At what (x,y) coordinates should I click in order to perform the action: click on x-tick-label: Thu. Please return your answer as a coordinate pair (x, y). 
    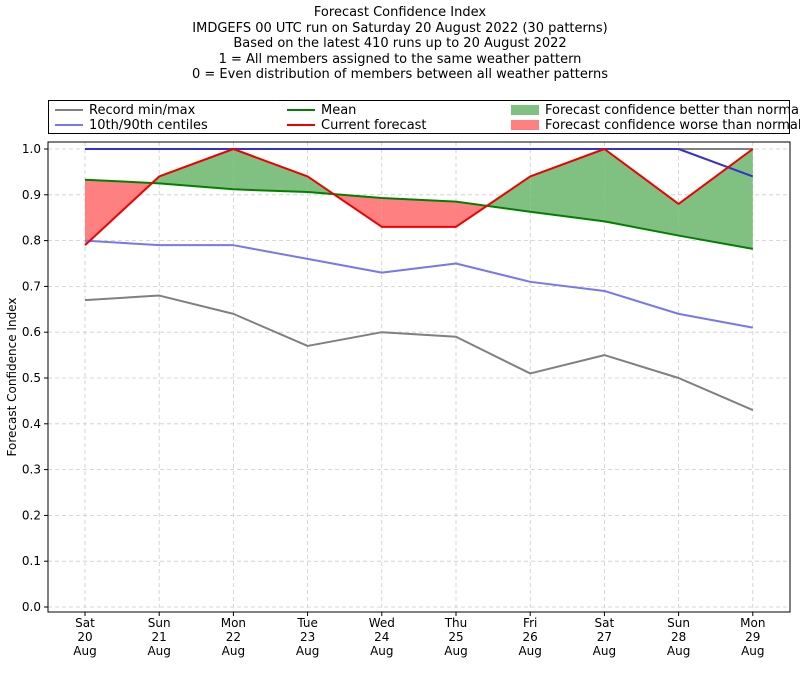
    Looking at the image, I should click on (456, 623).